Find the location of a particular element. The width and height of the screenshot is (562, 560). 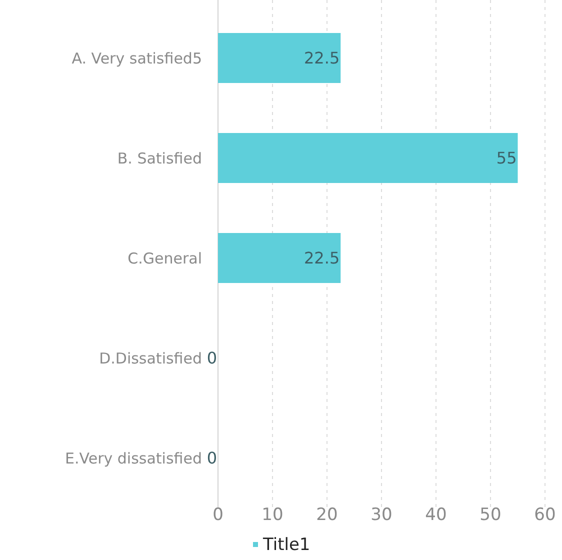

x-tick-label: 20 is located at coordinates (327, 515).